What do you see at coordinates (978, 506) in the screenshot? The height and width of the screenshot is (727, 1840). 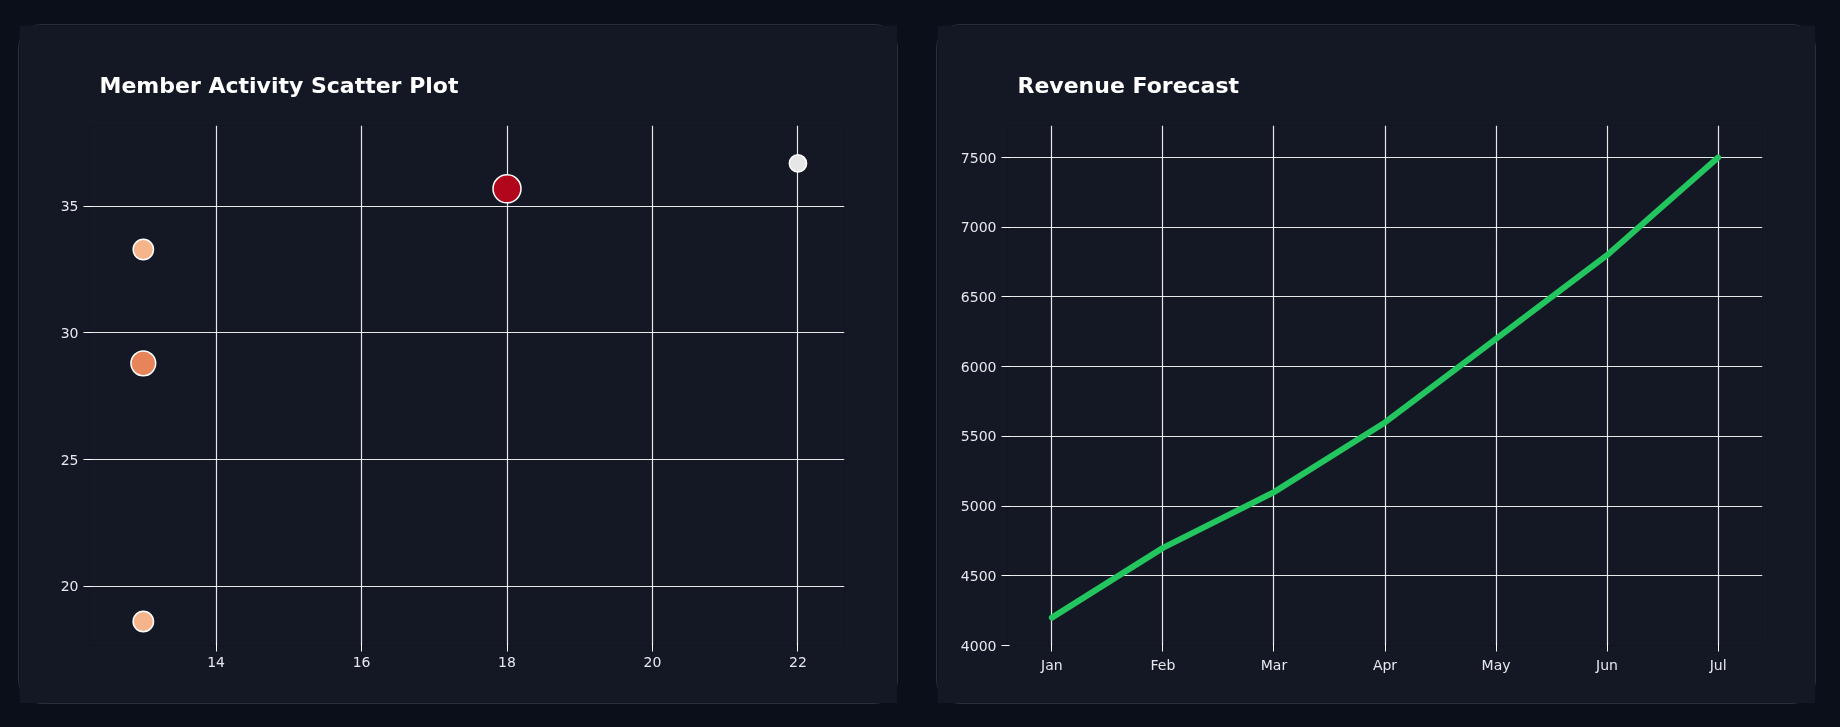 I see `y-tick-label: 5000` at bounding box center [978, 506].